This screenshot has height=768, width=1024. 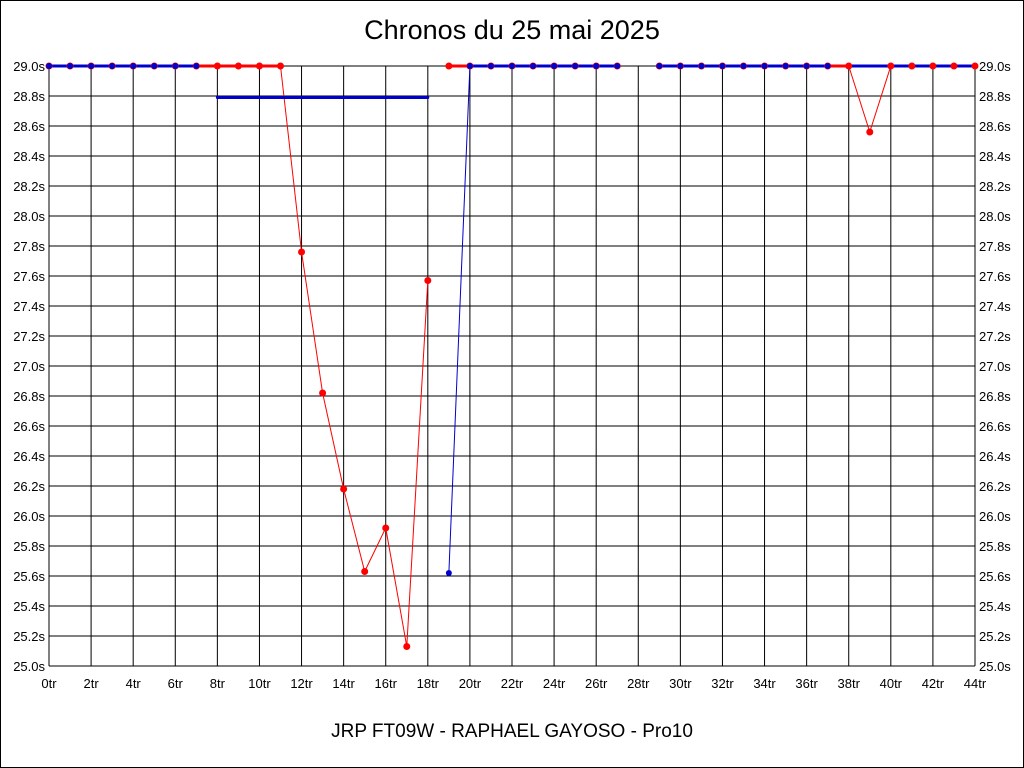 What do you see at coordinates (29, 396) in the screenshot?
I see `y-tick-label-left: 26.8s` at bounding box center [29, 396].